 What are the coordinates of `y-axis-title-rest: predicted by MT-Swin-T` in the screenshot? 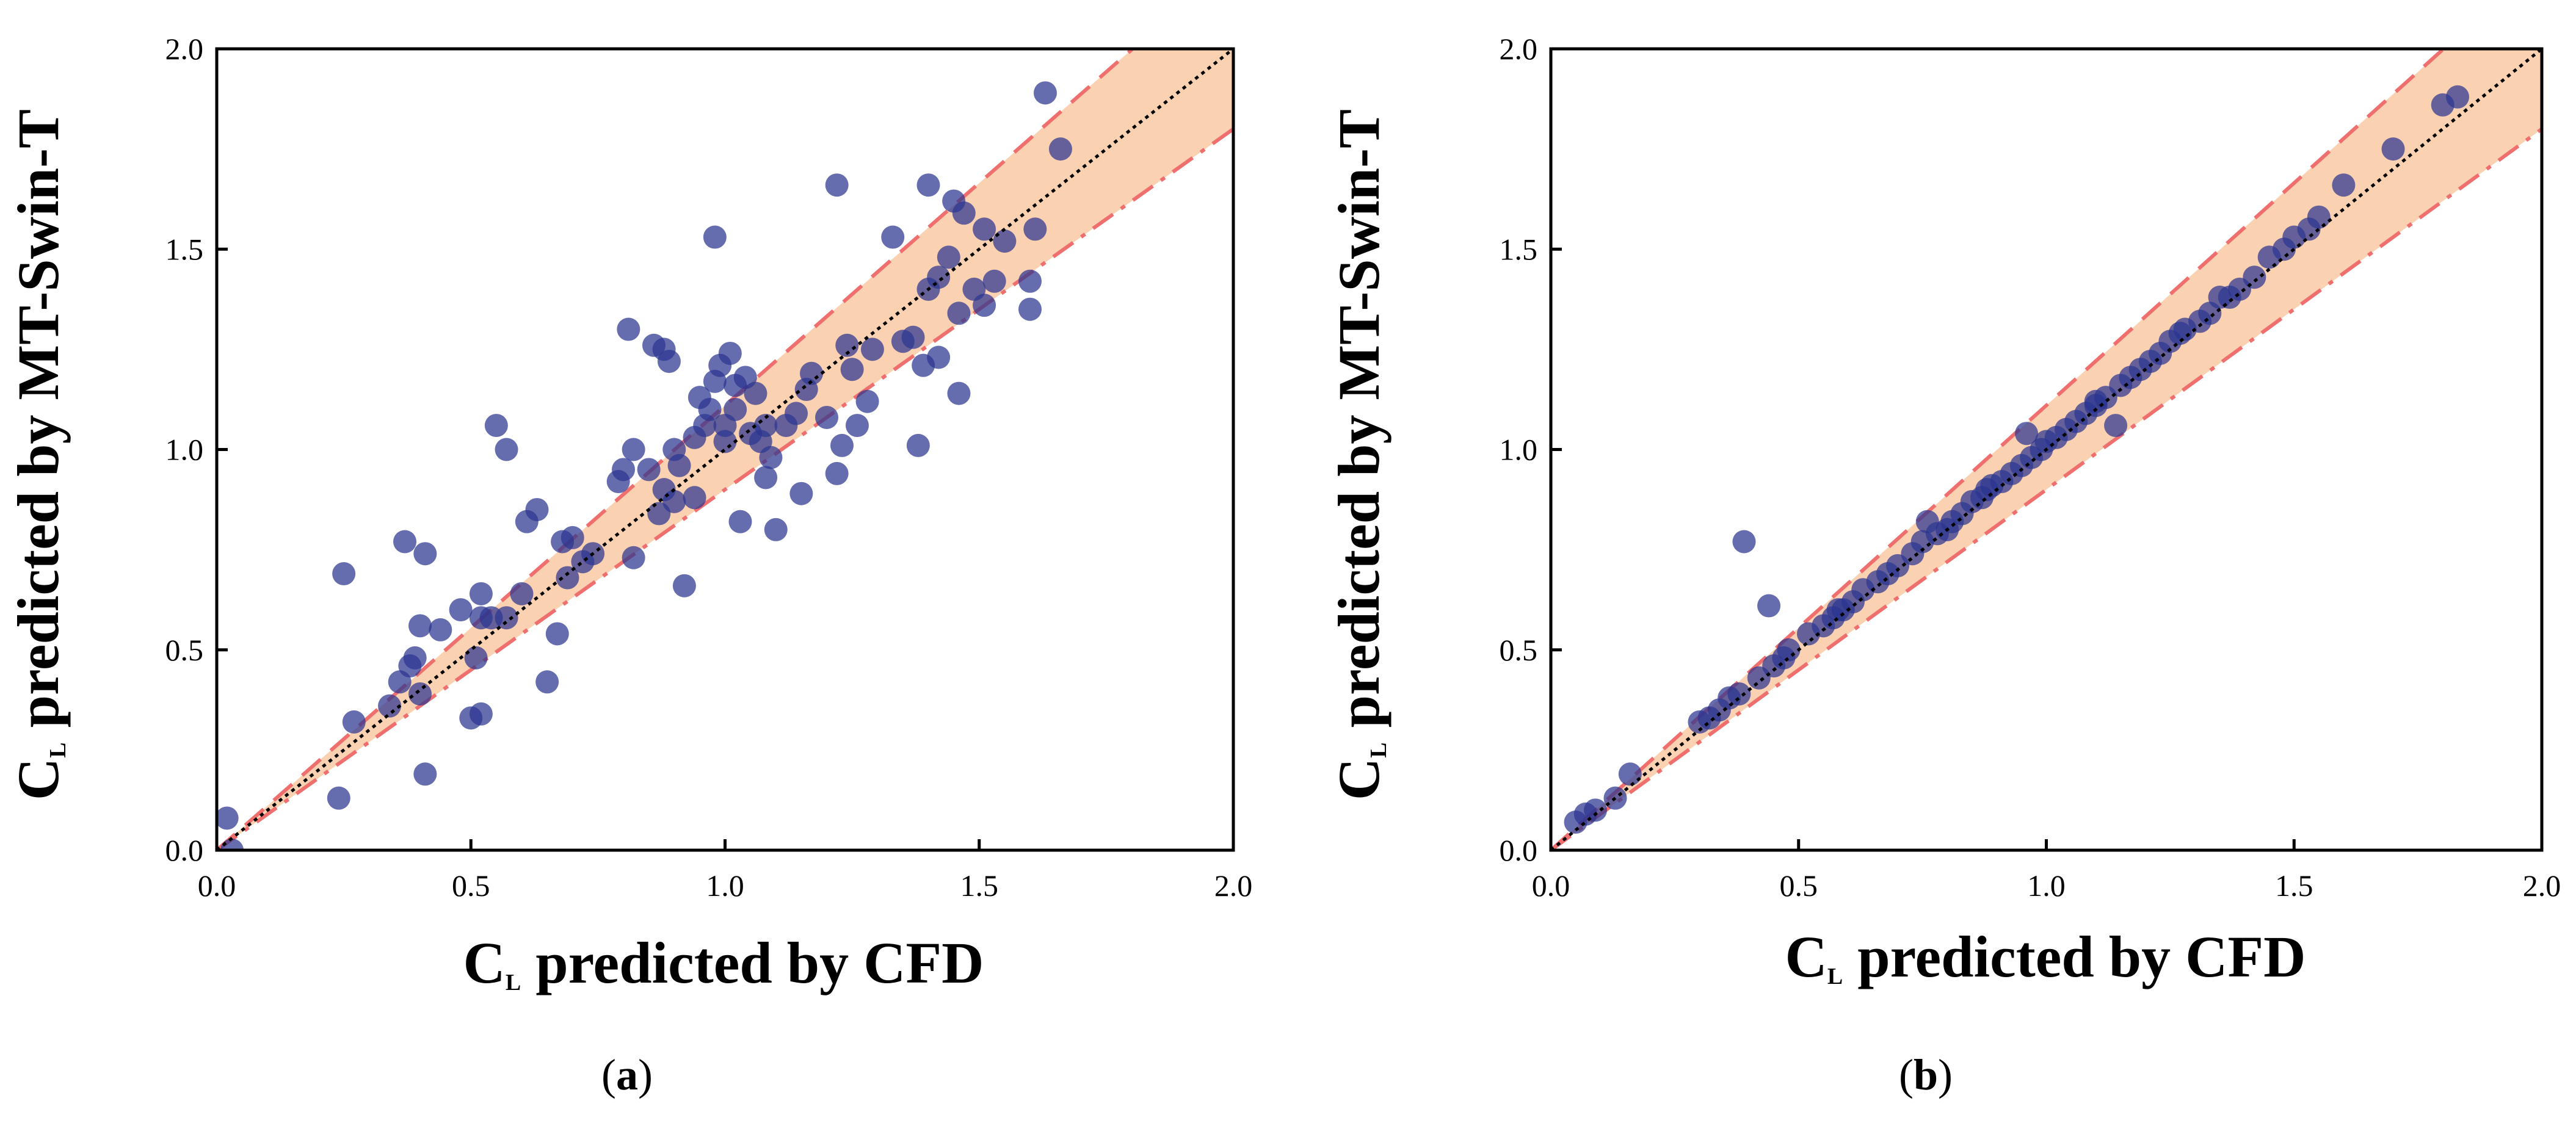 It's located at (1358, 425).